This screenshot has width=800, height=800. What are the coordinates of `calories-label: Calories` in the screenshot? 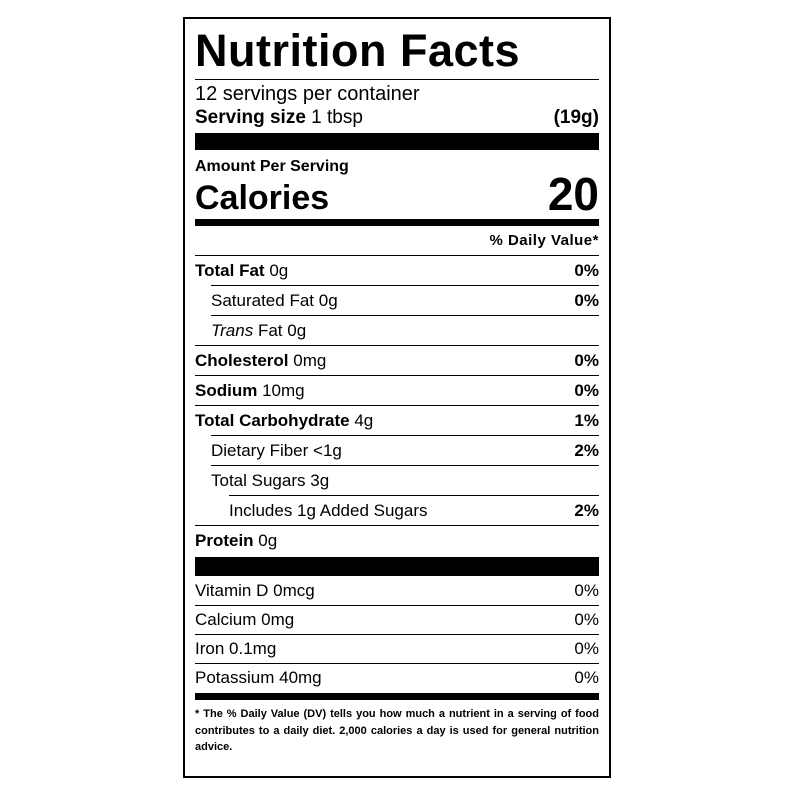 It's located at (262, 198).